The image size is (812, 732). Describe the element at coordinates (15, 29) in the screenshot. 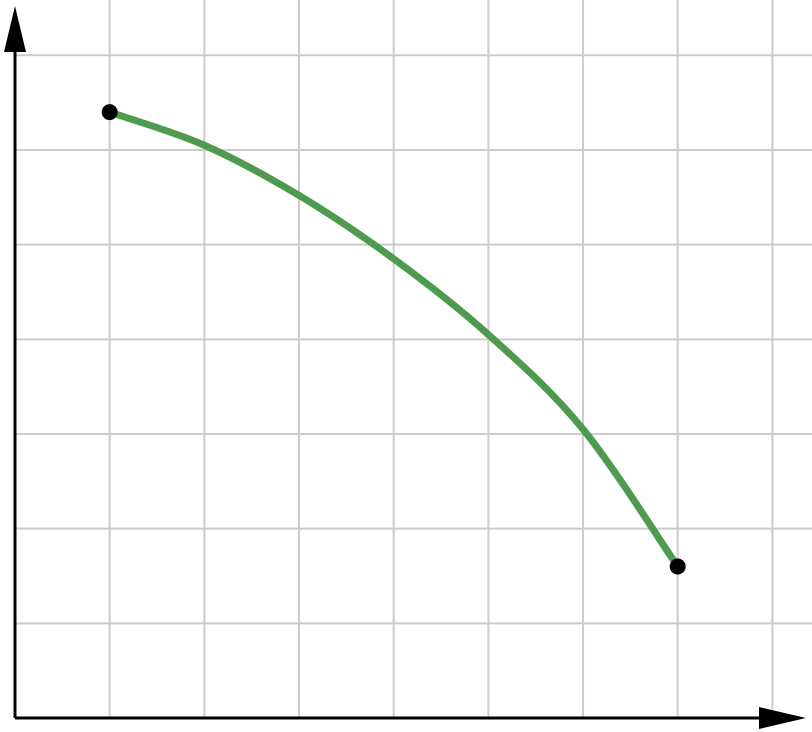

I see `y-axis-arrow-icon` at that location.